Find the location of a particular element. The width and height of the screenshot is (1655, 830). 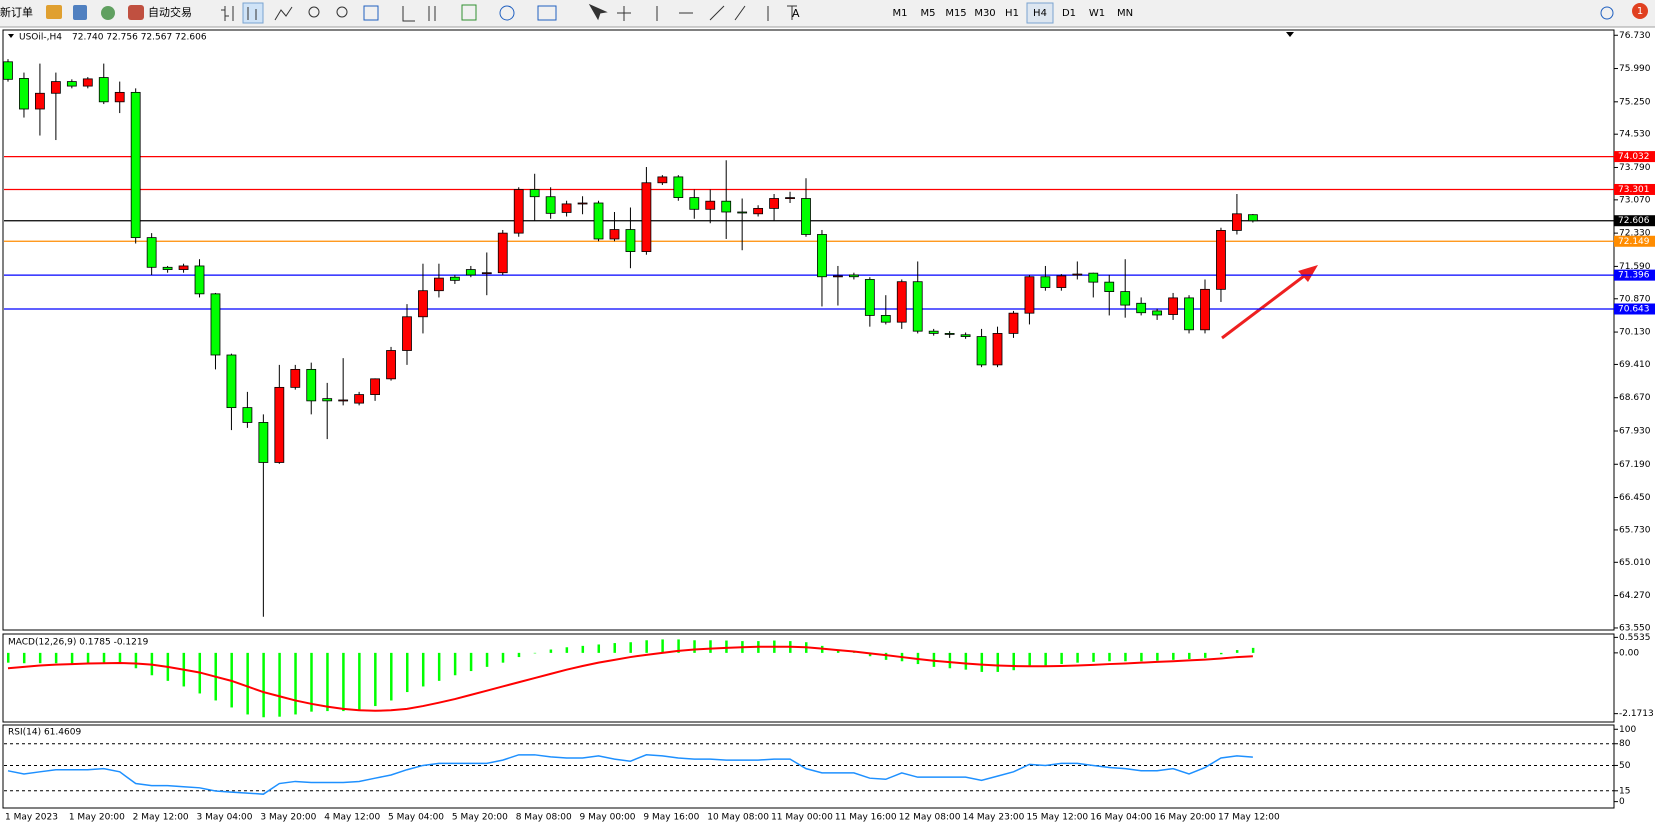

timeframe-button: M15 is located at coordinates (955, 13).